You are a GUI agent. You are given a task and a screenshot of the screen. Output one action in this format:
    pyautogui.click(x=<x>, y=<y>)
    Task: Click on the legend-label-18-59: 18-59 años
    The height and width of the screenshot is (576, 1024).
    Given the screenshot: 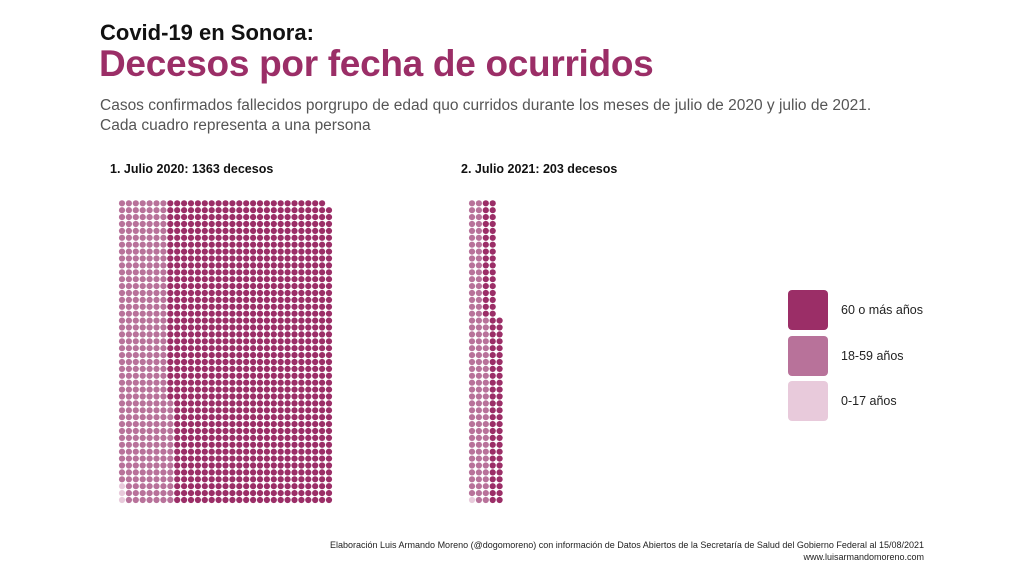 What is the action you would take?
    pyautogui.click(x=872, y=356)
    